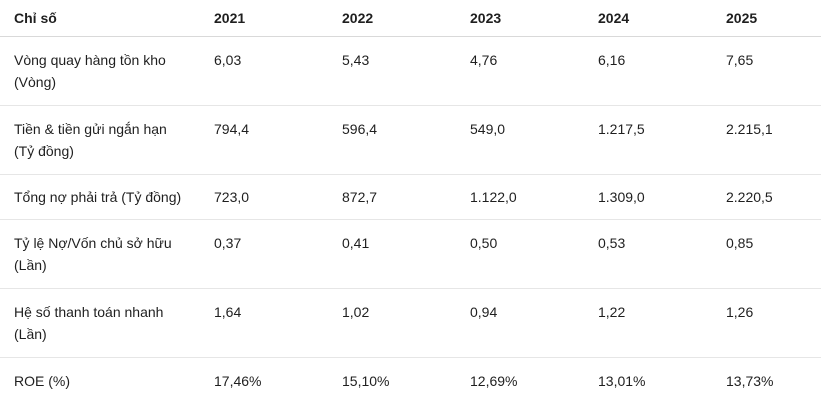 The image size is (821, 408). What do you see at coordinates (648, 18) in the screenshot?
I see `header-year-2024: 2024` at bounding box center [648, 18].